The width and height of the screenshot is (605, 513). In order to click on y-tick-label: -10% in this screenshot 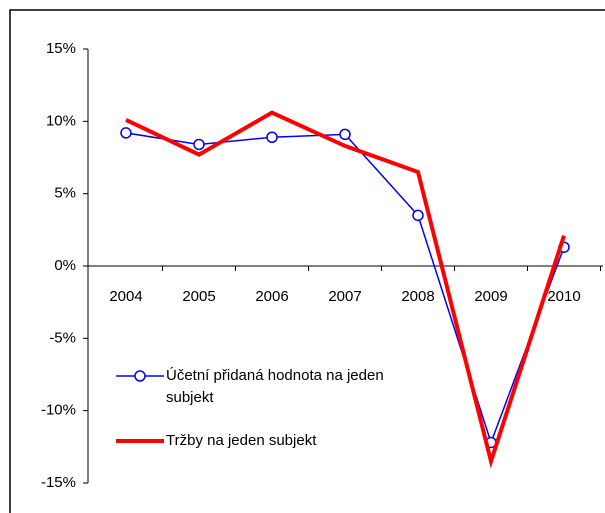, I will do `click(58, 410)`.